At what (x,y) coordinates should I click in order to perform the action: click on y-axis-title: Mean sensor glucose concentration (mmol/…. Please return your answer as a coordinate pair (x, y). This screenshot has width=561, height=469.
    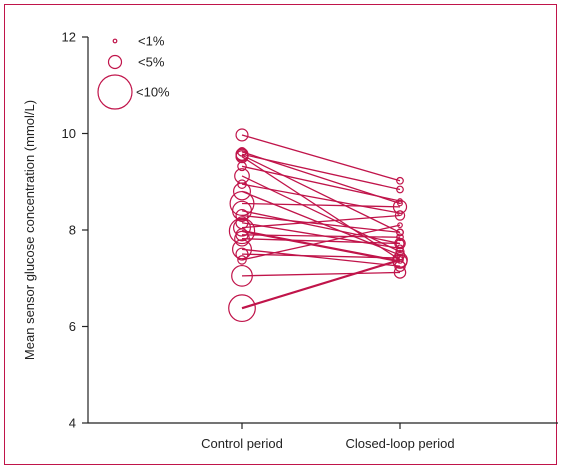
    Looking at the image, I should click on (29, 230).